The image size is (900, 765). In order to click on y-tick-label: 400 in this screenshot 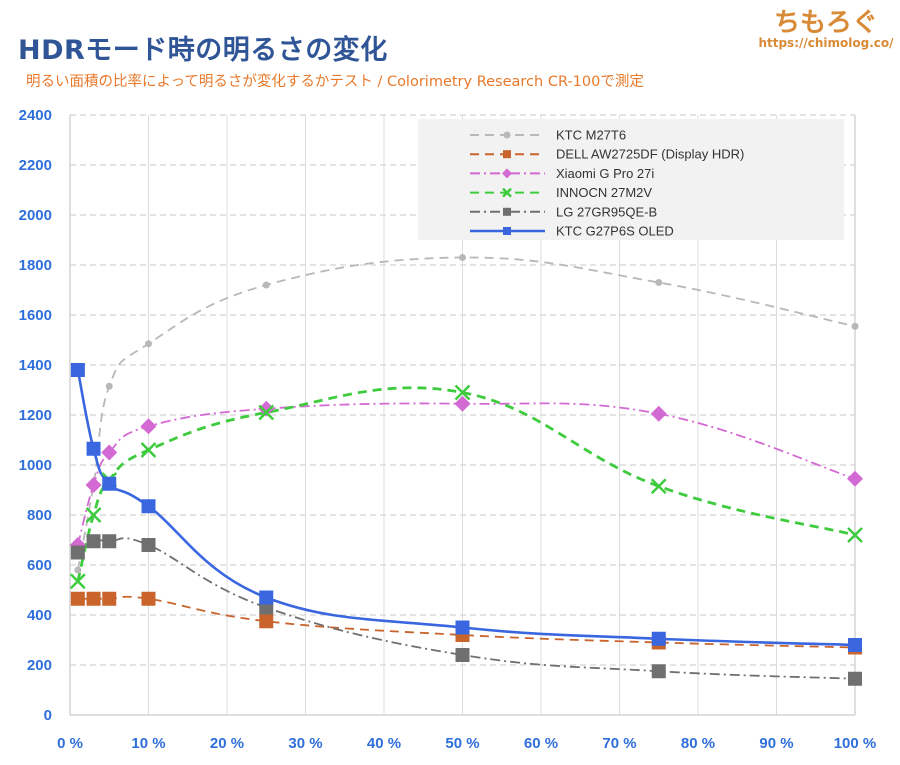, I will do `click(39, 615)`.